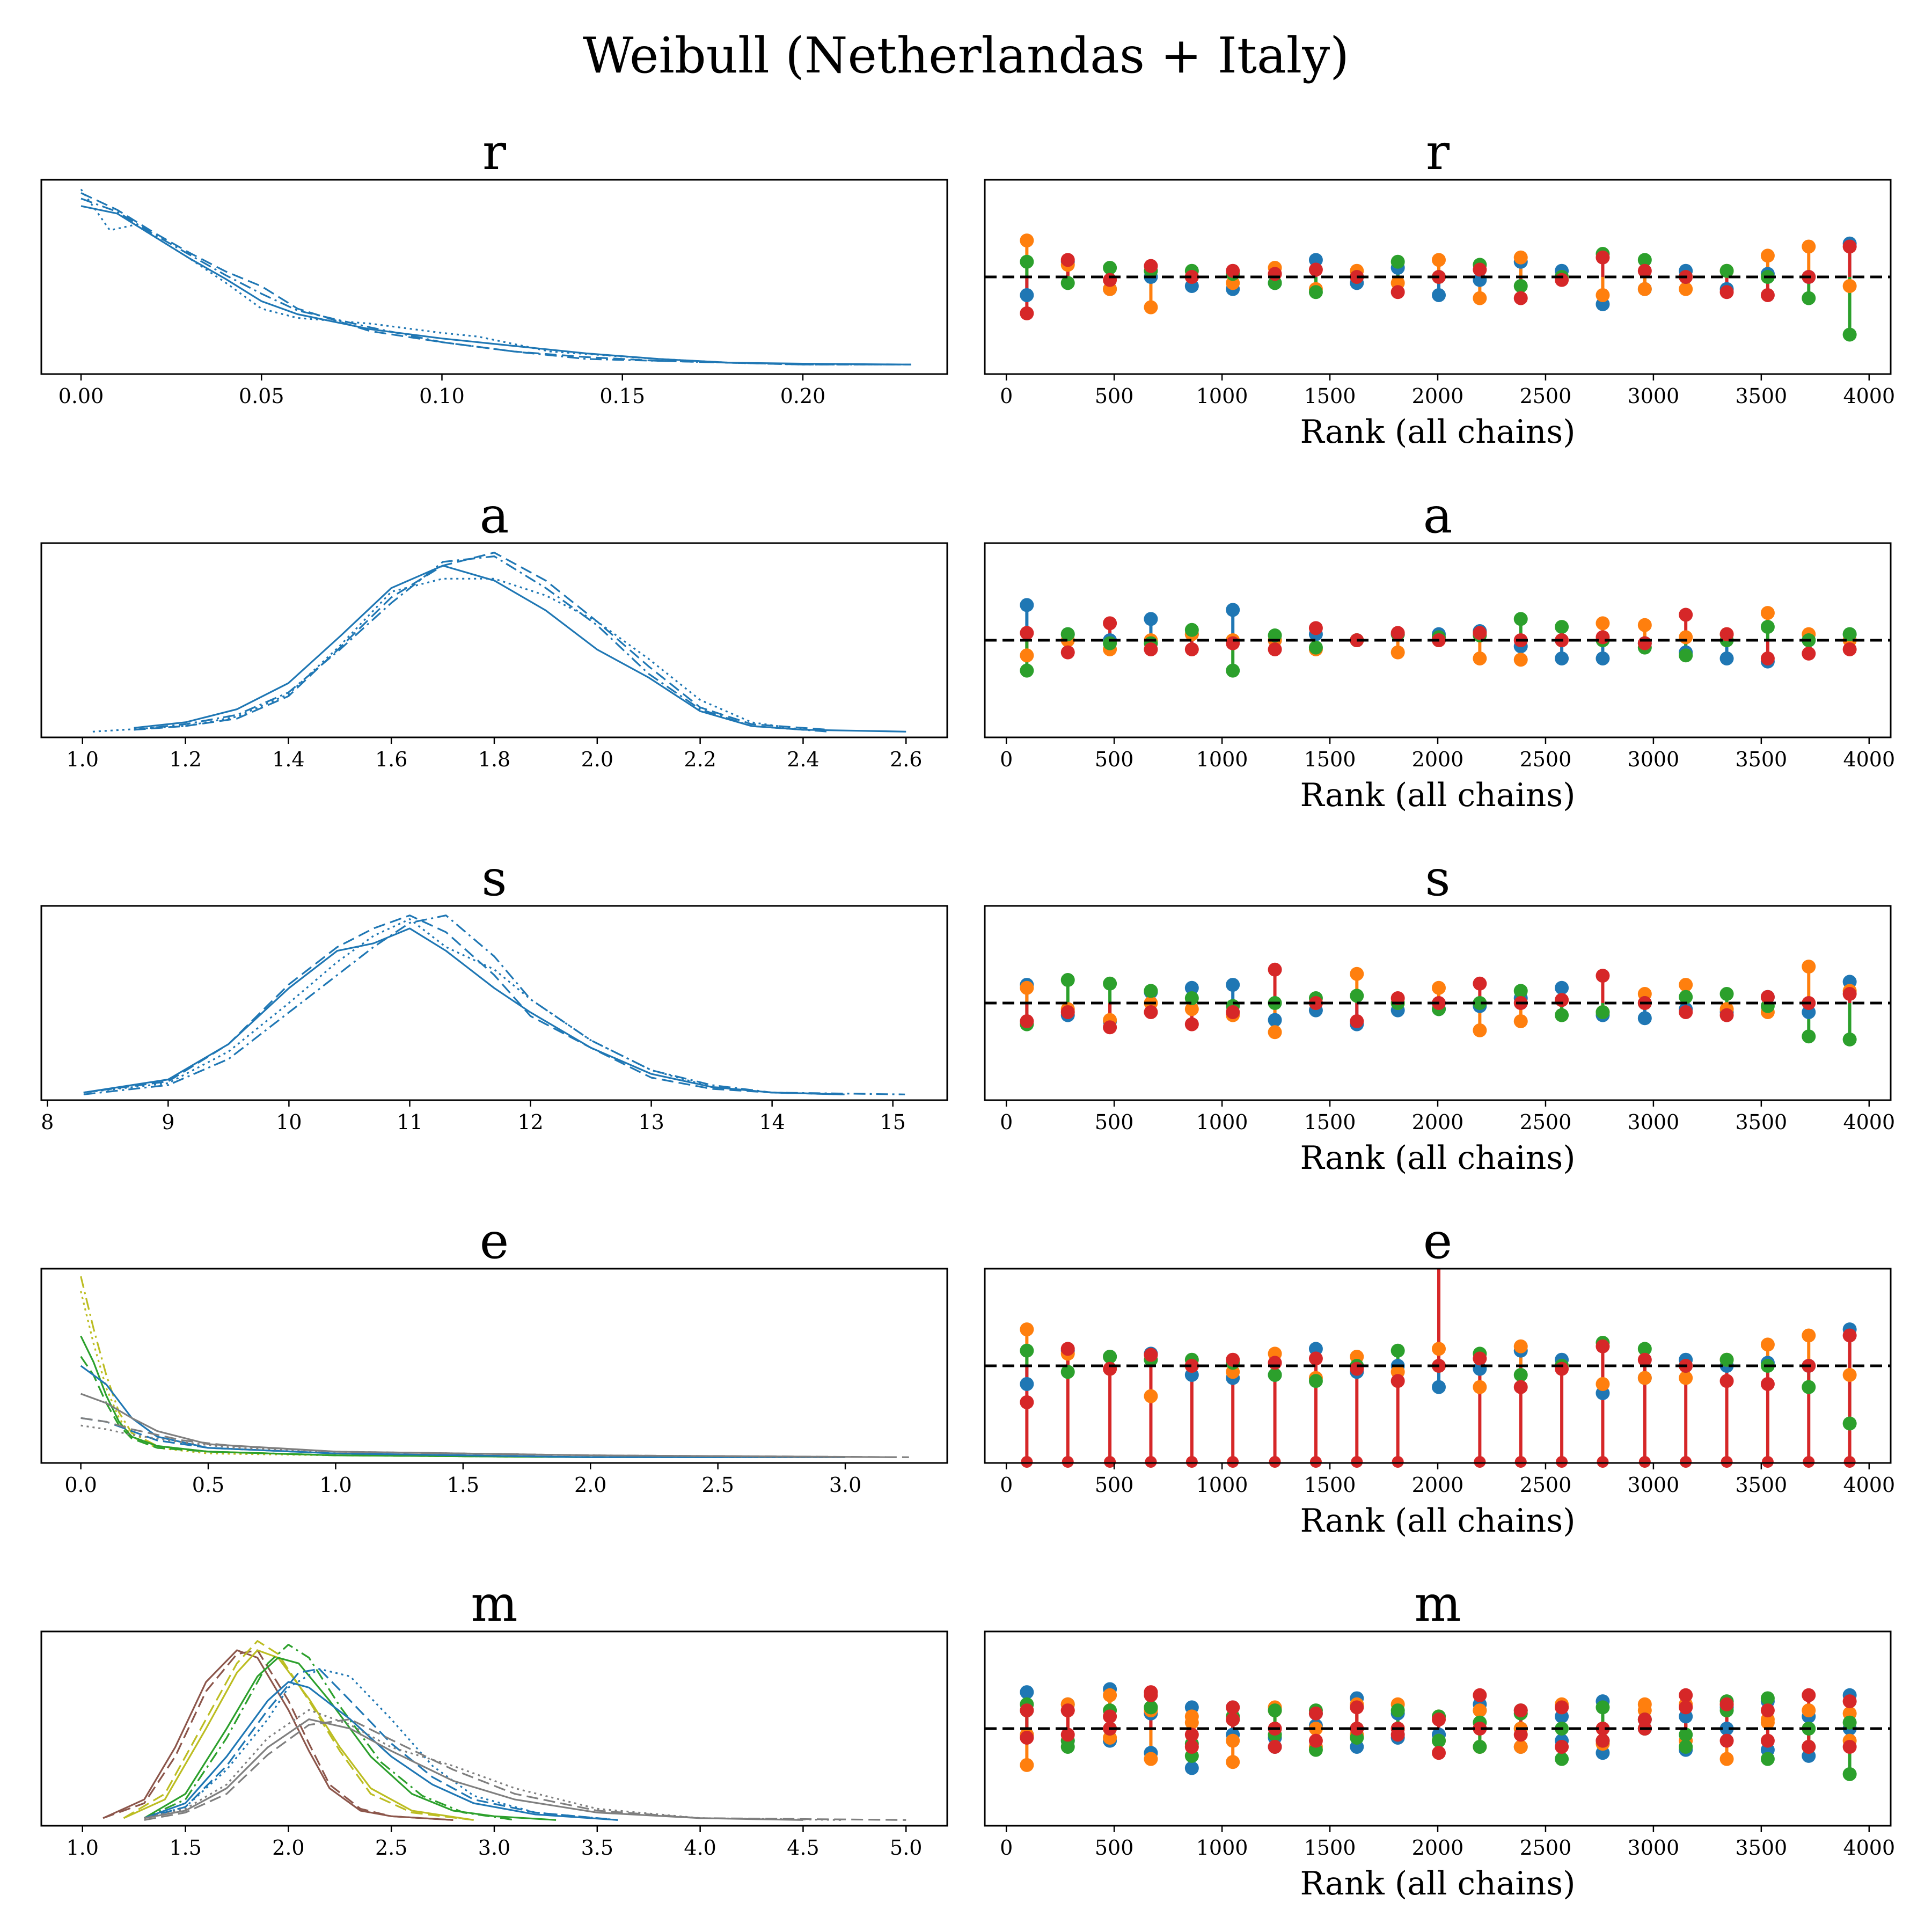  I want to click on x-tick-label: 2.6, so click(906, 759).